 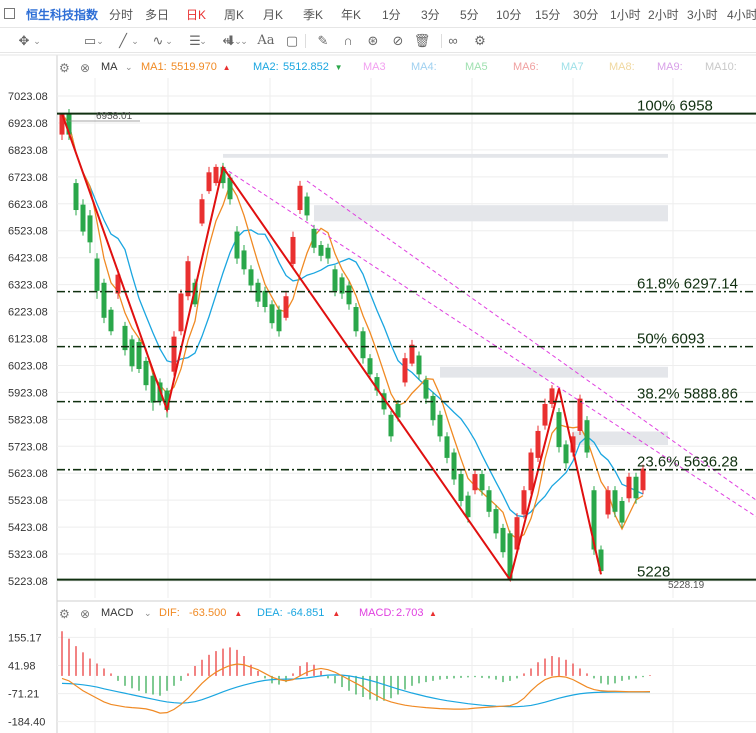 I want to click on y-tick-label: 6023.08, so click(x=28, y=366).